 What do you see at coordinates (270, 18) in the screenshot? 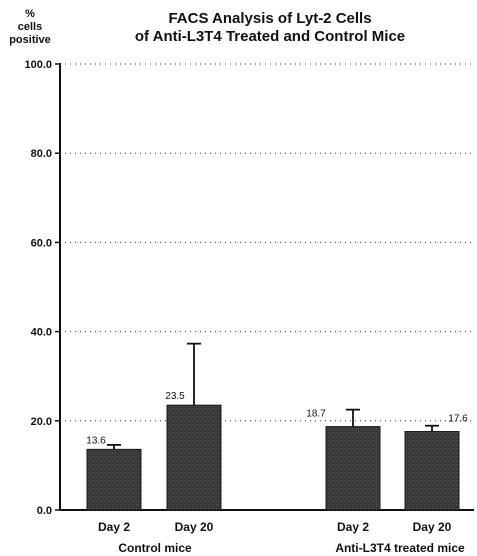
I see `chart-title-line-1: FACS Analysis of Lyt-2 Cells` at bounding box center [270, 18].